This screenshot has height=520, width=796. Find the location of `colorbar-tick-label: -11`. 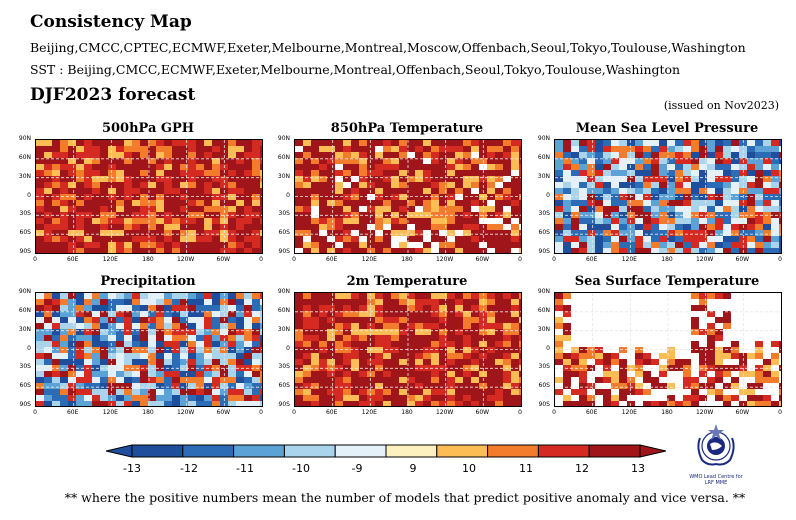

colorbar-tick-label: -11 is located at coordinates (245, 468).